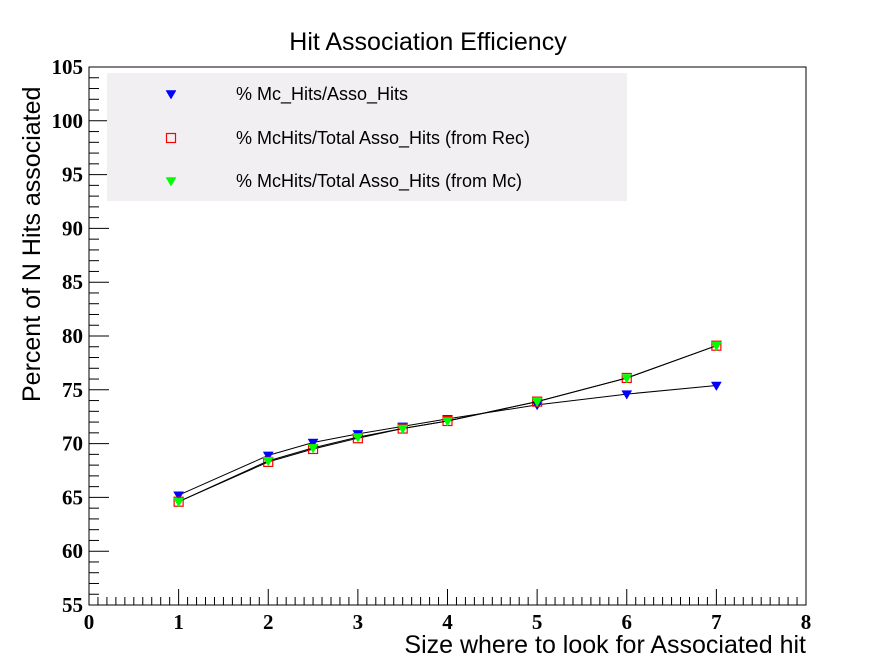  What do you see at coordinates (806, 622) in the screenshot?
I see `x-tick-label: 8` at bounding box center [806, 622].